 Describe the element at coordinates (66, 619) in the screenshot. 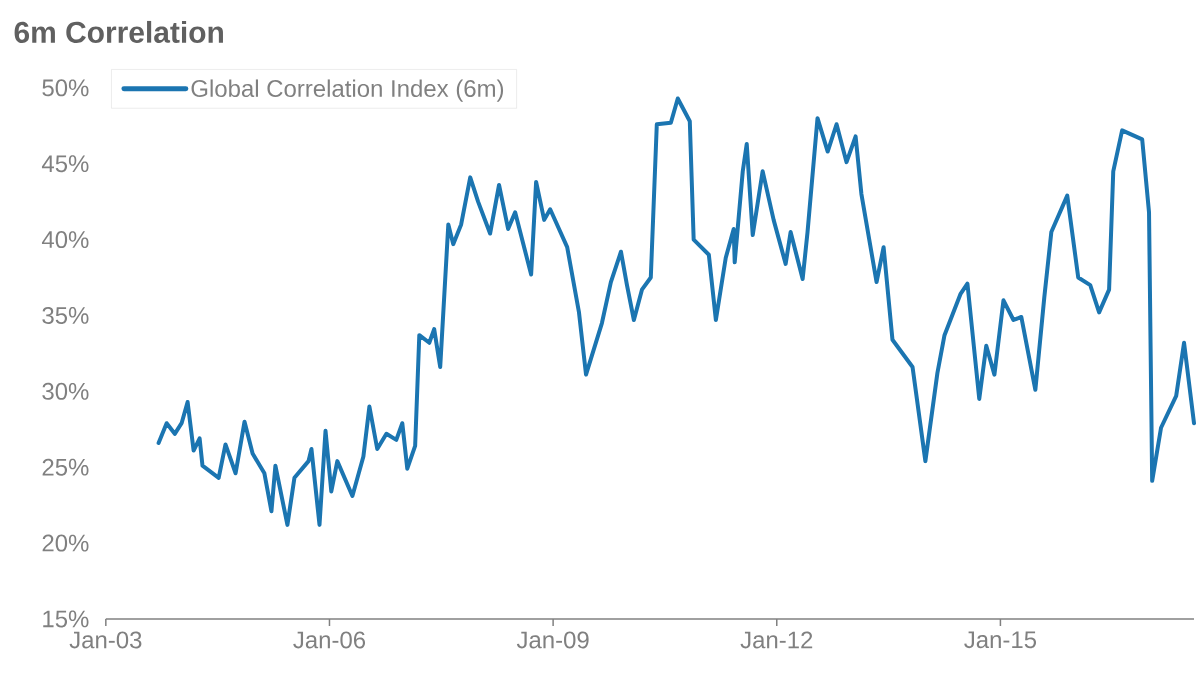

I see `y-tick-label: 15%` at that location.